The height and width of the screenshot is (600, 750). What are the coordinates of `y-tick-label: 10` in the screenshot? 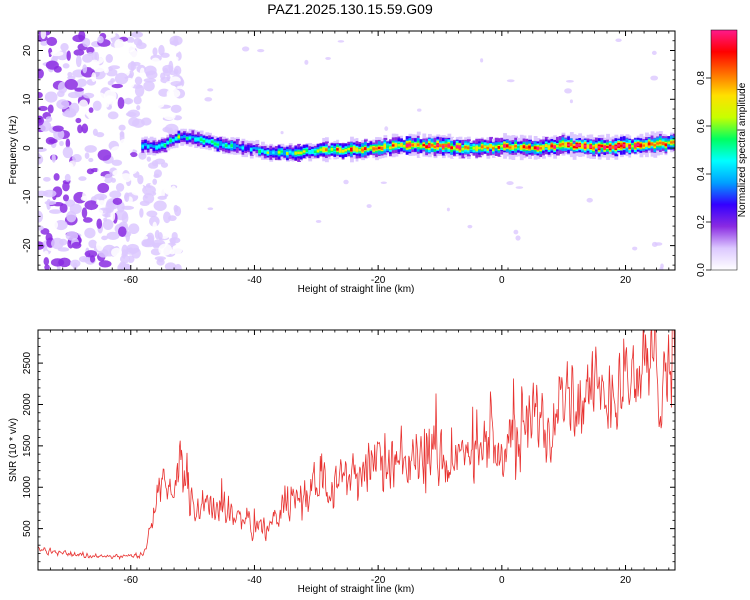 It's located at (27, 99).